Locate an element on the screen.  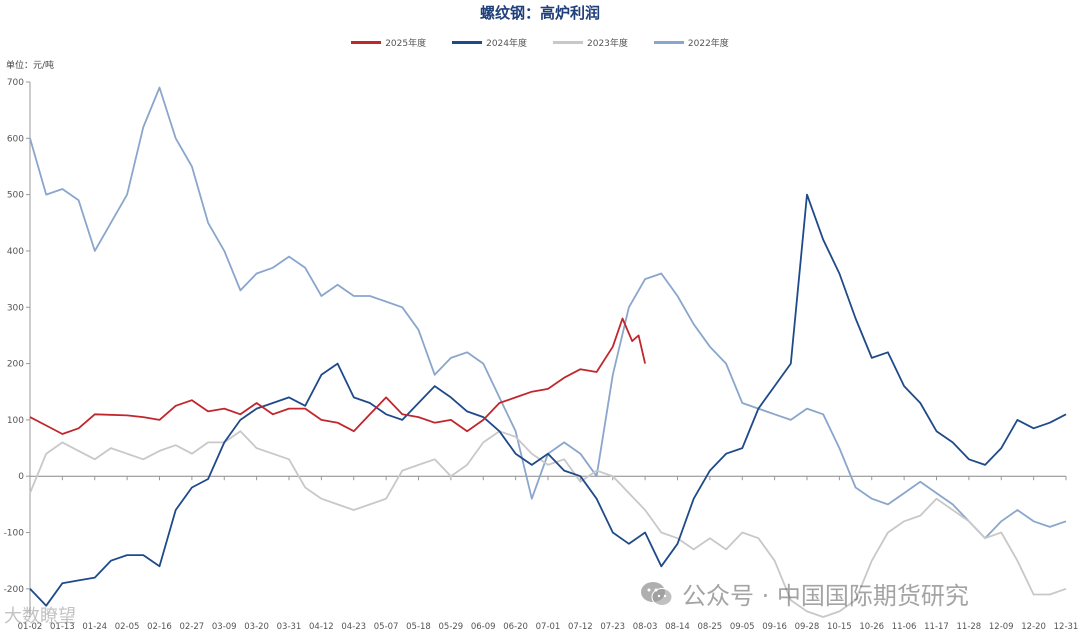
chart-title: 螺纹钢：高炉利润 is located at coordinates (539, 13).